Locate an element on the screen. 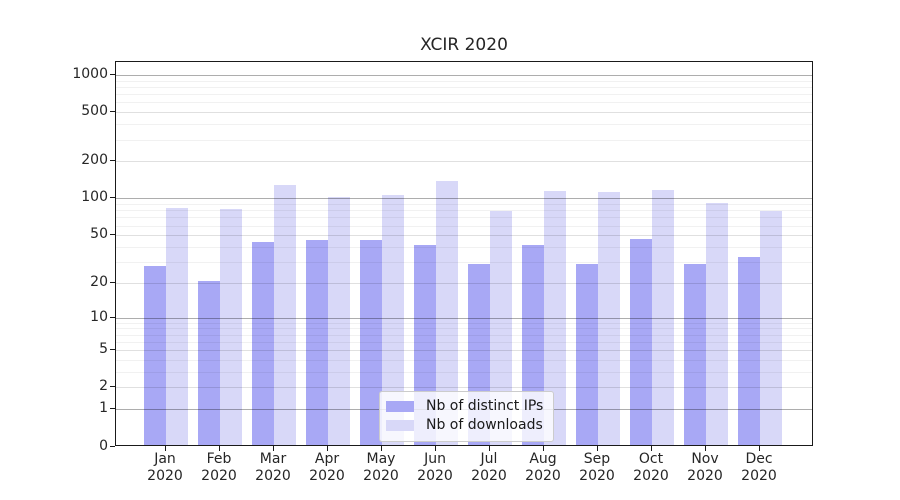 The height and width of the screenshot is (500, 900). x-tick-label-feb: Feb 2020 is located at coordinates (219, 467).